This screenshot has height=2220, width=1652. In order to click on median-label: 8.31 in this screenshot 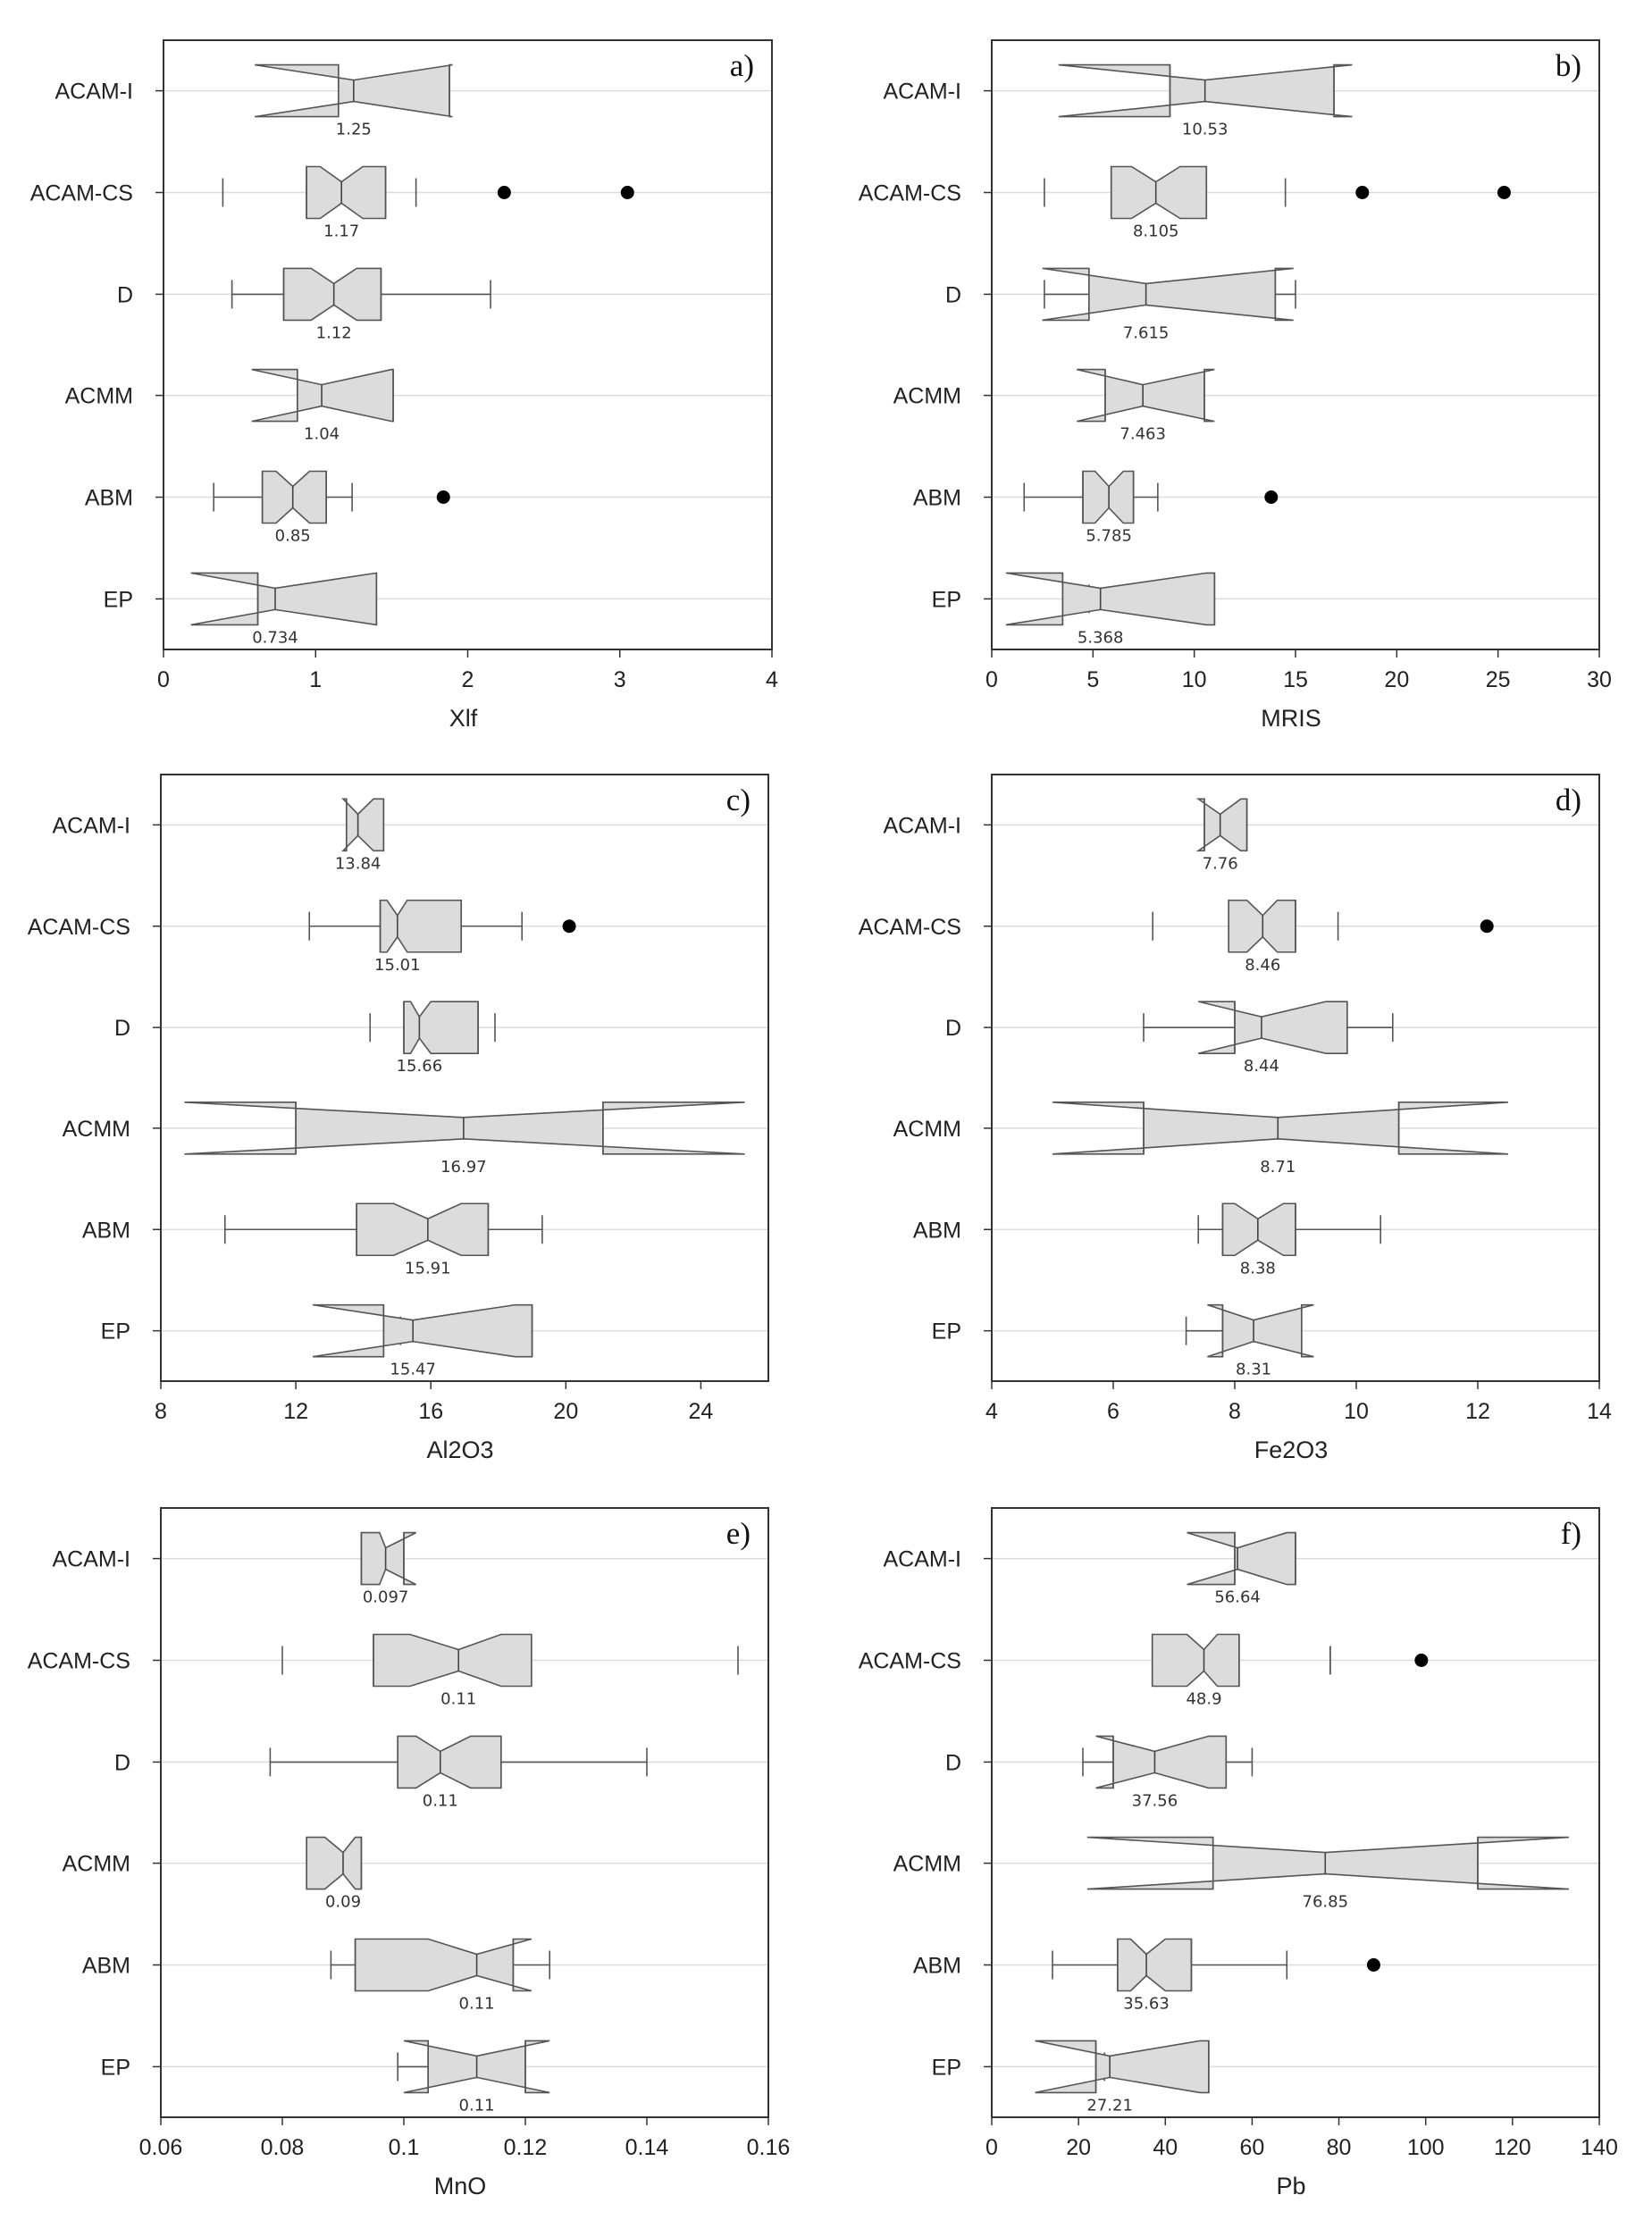, I will do `click(1253, 1370)`.